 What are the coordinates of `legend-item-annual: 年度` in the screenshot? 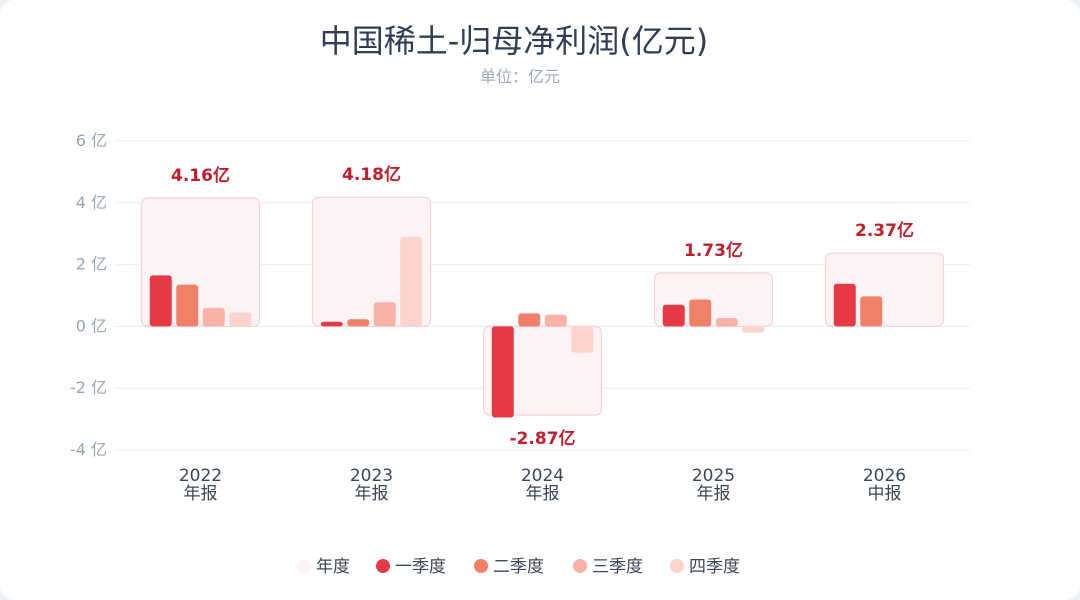 It's located at (323, 567).